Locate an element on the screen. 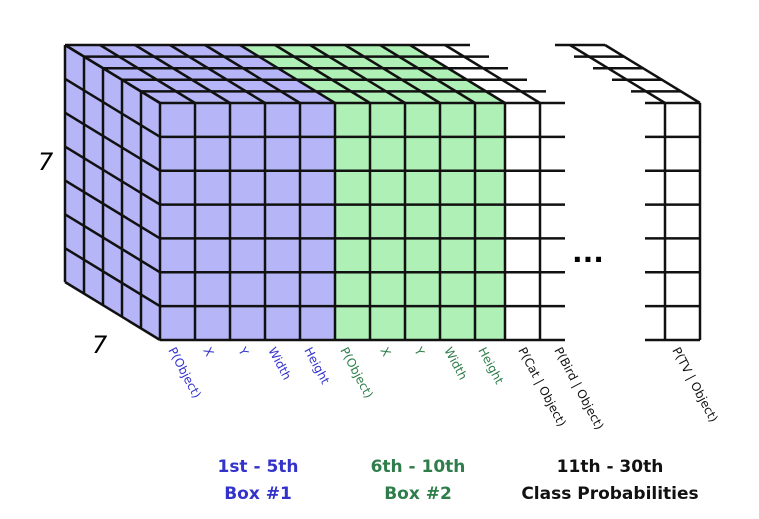 The width and height of the screenshot is (759, 519). group-name: Class Probabilities is located at coordinates (609, 494).